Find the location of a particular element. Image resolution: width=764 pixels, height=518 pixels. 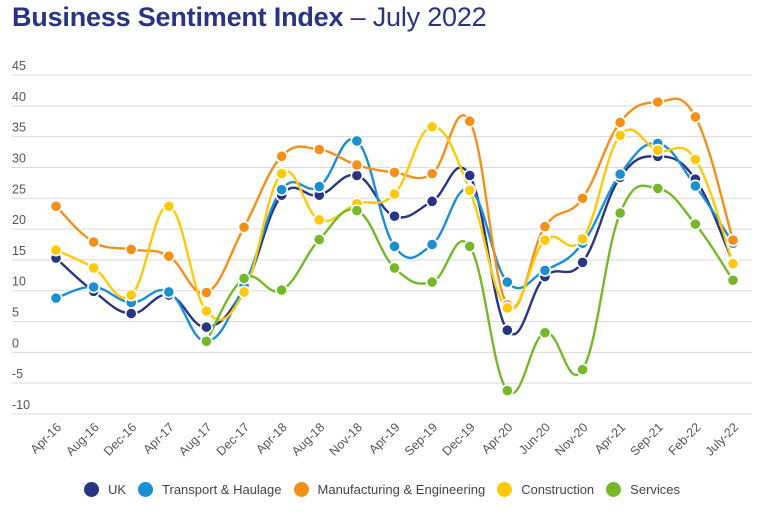

legend-label: UK is located at coordinates (117, 489).